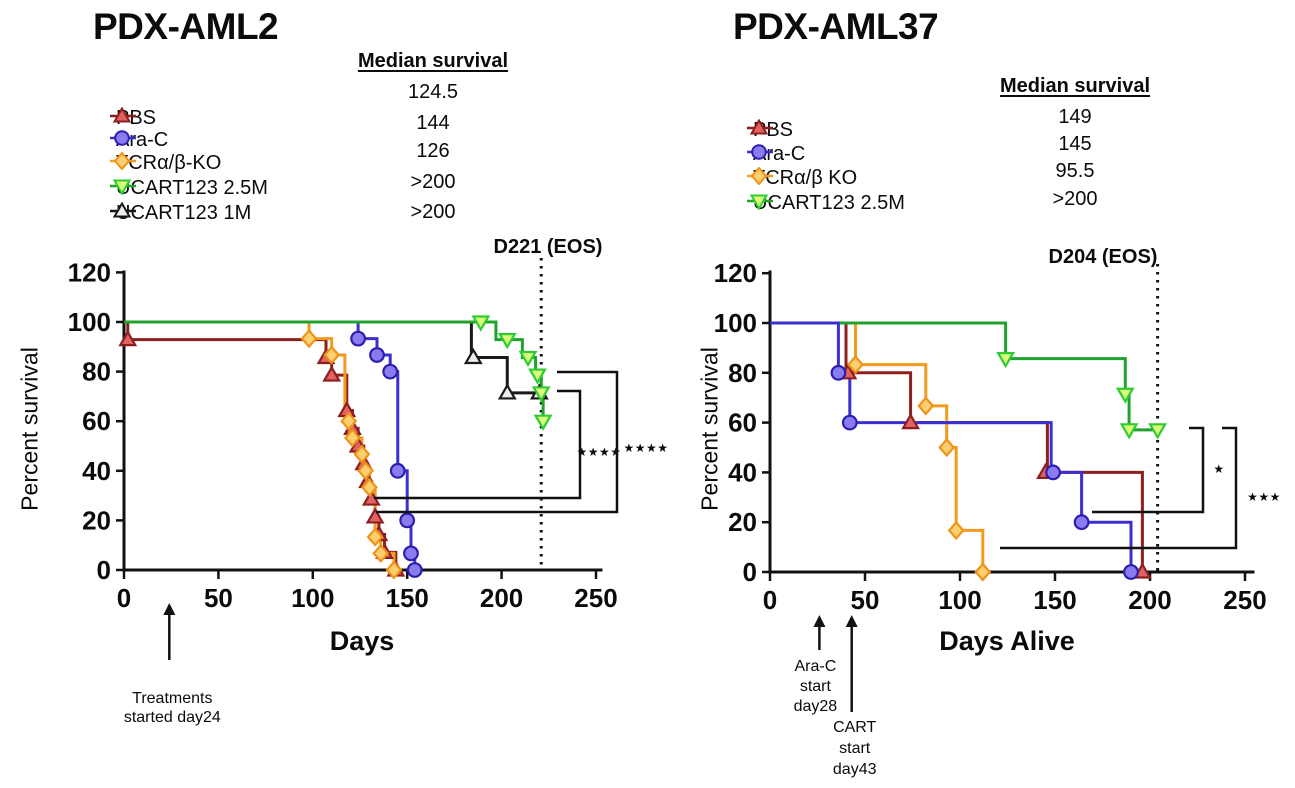  I want to click on treatment-arrow: Ara-C start day28, so click(816, 665).